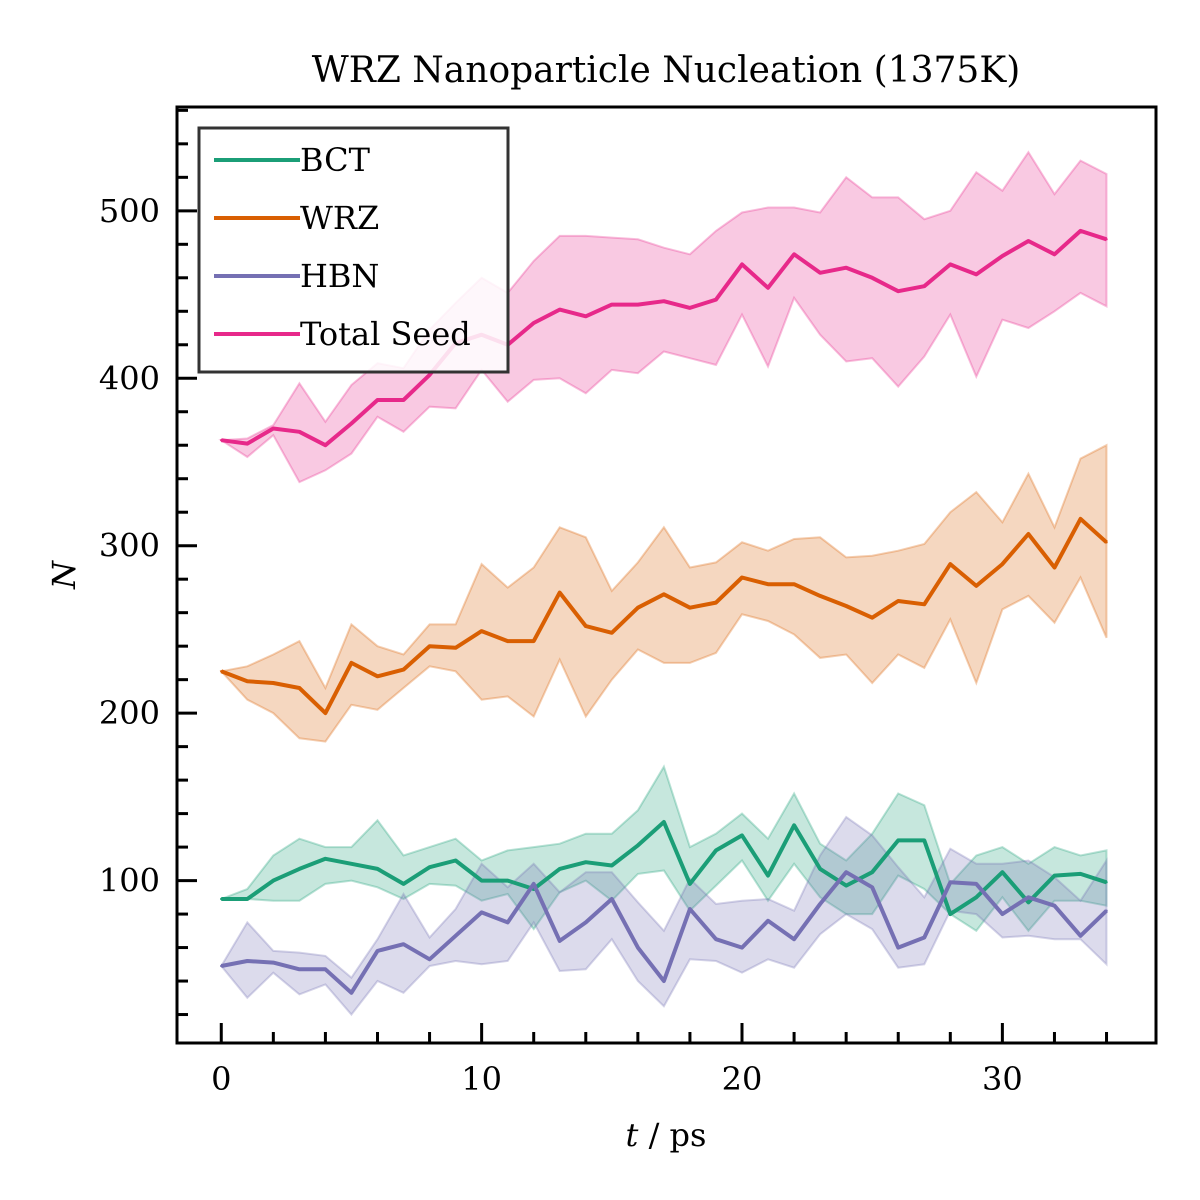 This screenshot has height=1200, width=1200. I want to click on y-axis-label: N, so click(64, 575).